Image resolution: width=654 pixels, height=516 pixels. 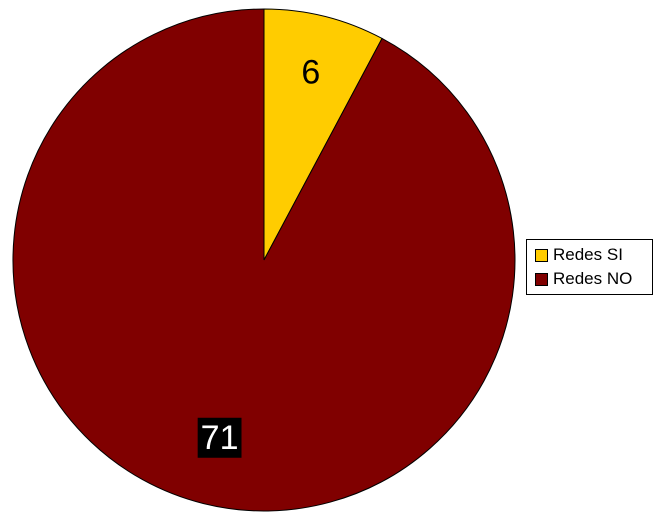 I want to click on data-label-redes-no: 71, so click(x=220, y=438).